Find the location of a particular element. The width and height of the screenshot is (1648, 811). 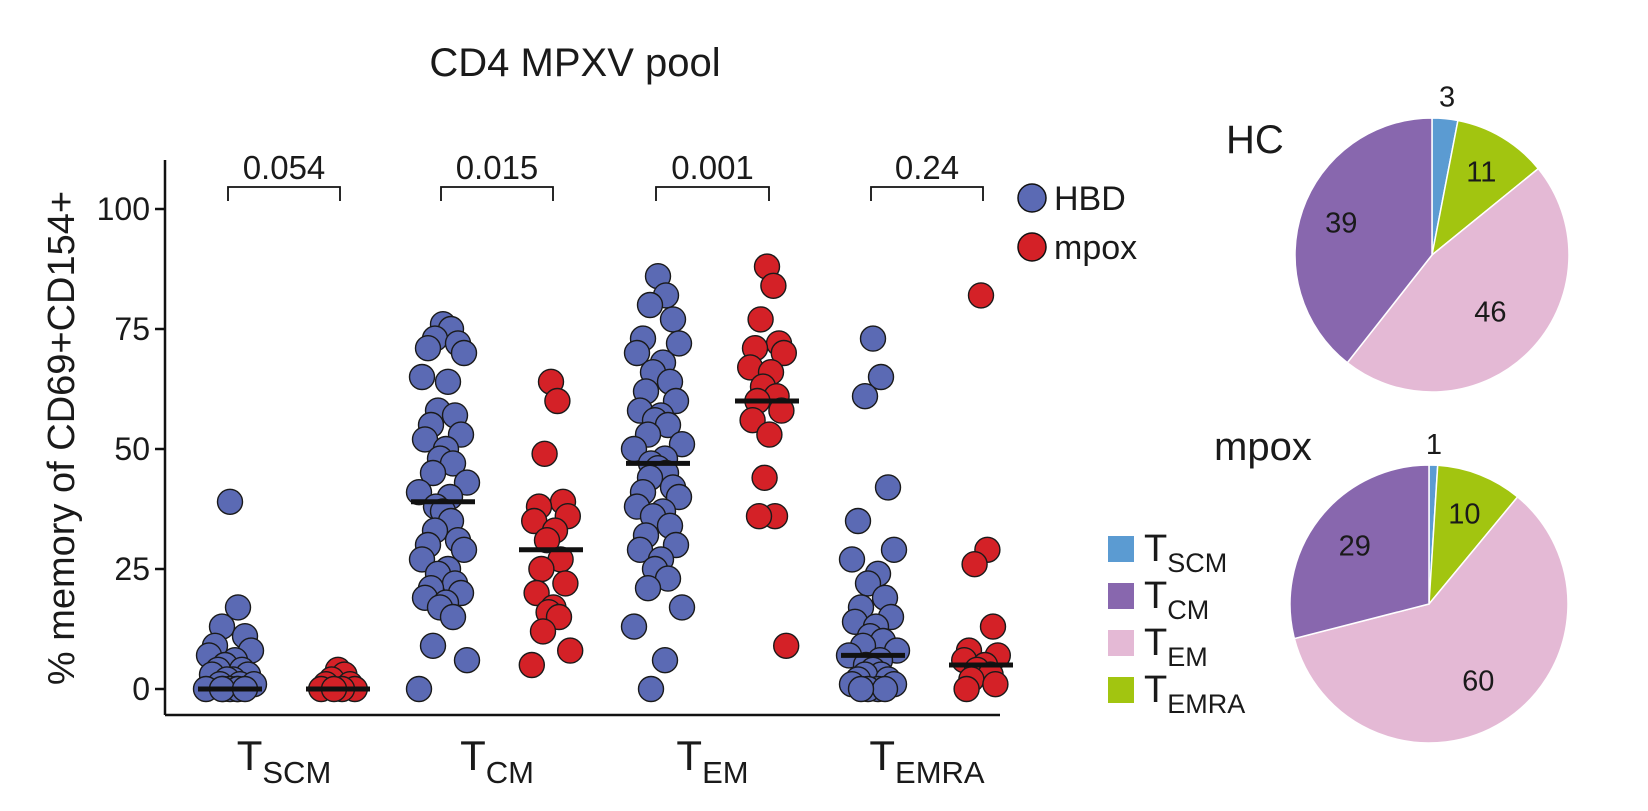

pie-slice-label: 39 is located at coordinates (1341, 224).